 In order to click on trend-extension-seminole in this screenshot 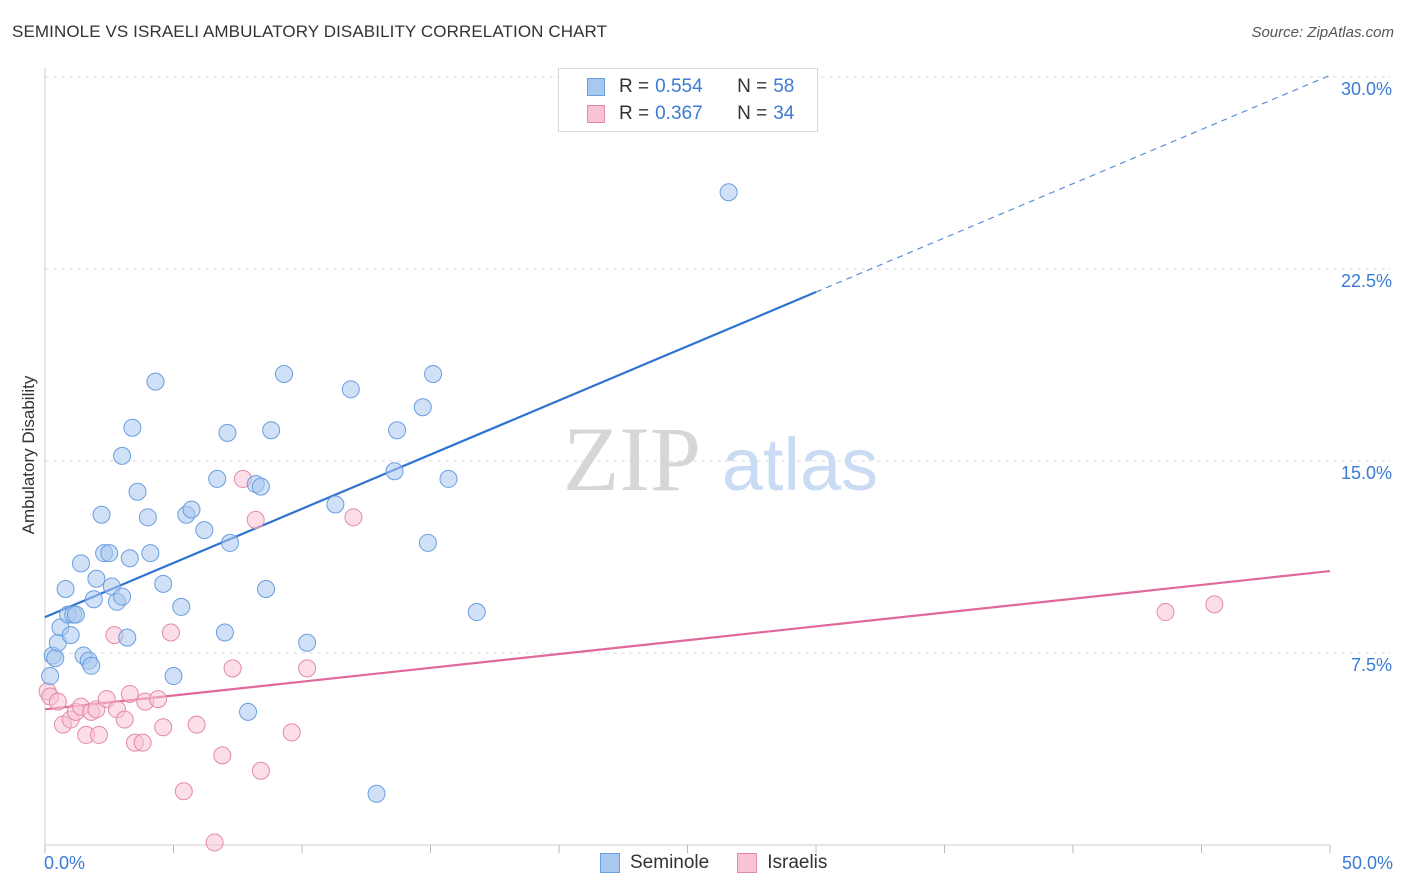, I will do `click(1073, 183)`.